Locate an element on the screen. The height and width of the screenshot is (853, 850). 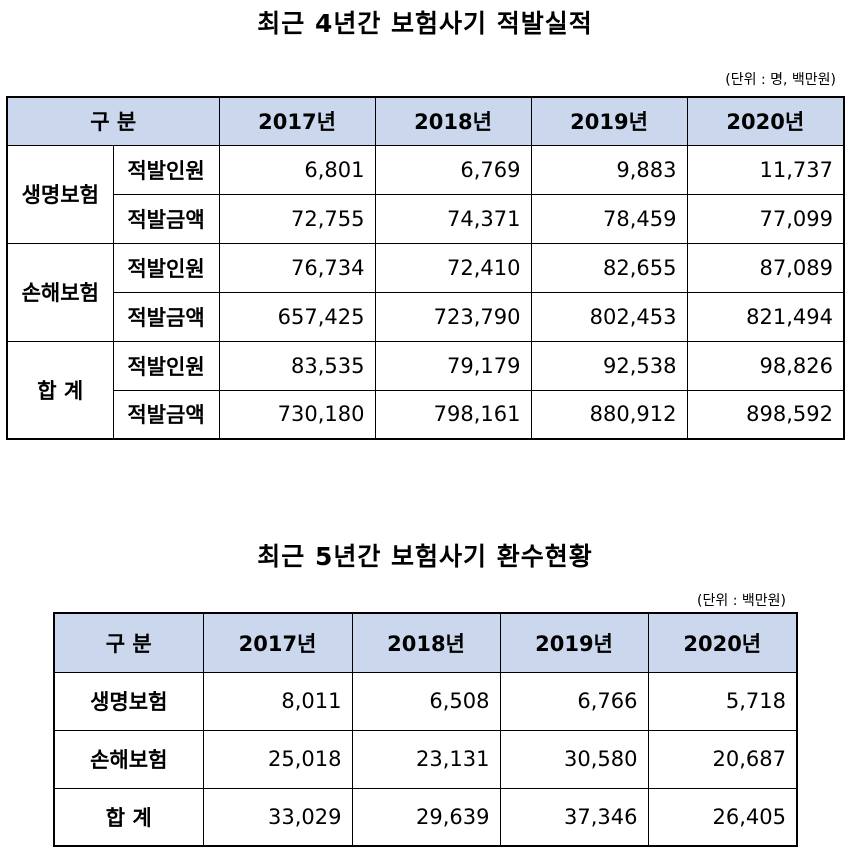
table-row: 합 계 33,029 29,639 37,346 26,405 is located at coordinates (425, 817).